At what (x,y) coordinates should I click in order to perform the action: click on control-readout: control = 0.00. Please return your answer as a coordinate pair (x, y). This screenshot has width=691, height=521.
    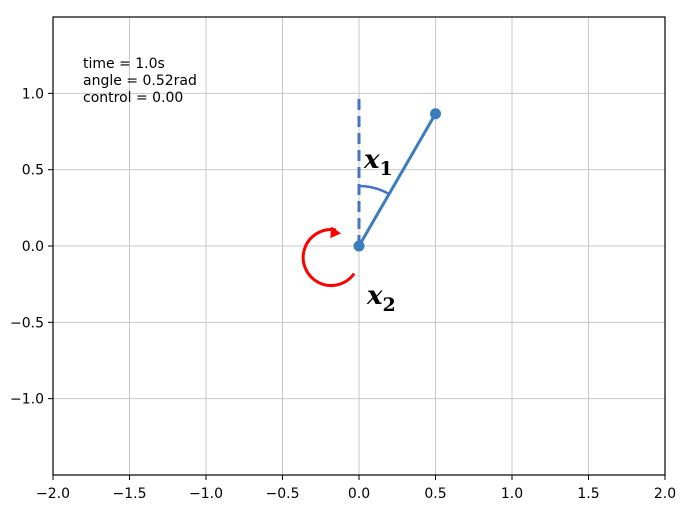
    Looking at the image, I should click on (133, 98).